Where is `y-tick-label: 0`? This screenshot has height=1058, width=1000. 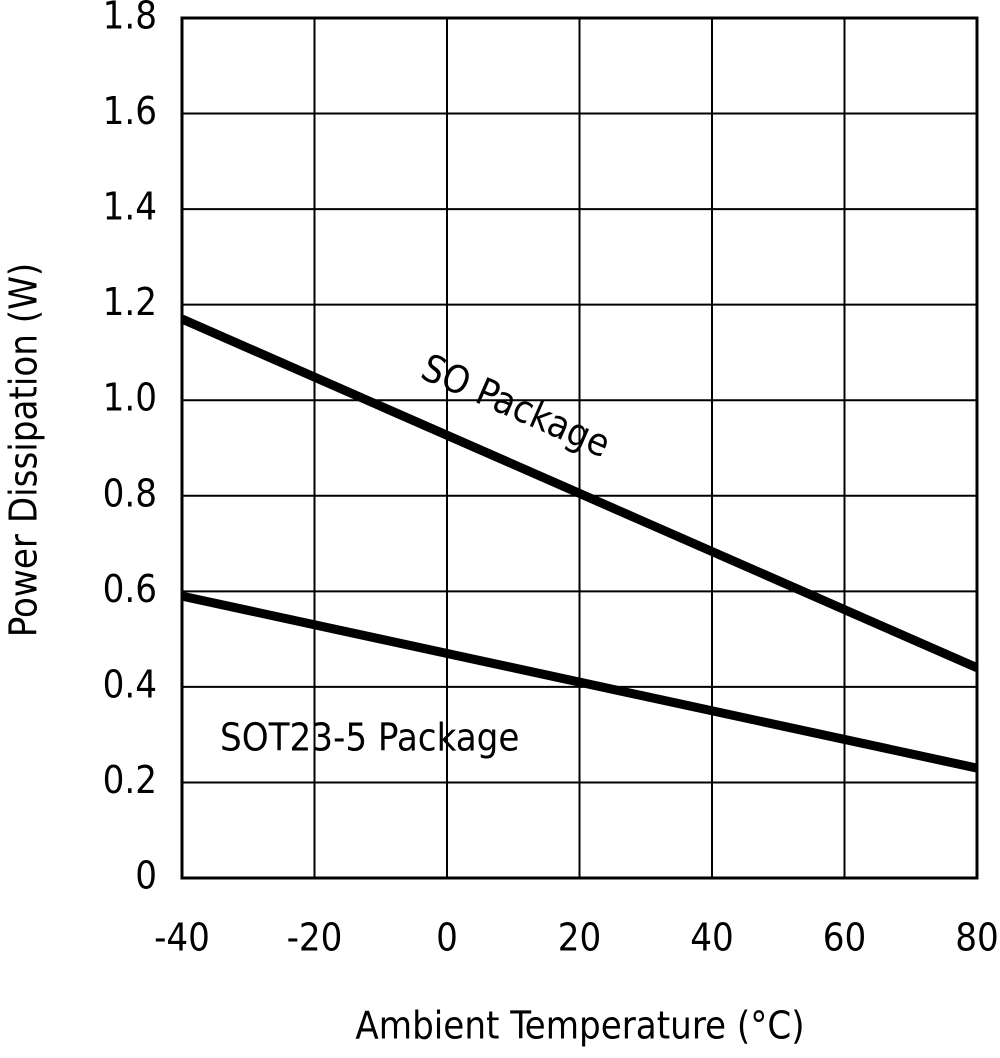 y-tick-label: 0 is located at coordinates (146, 876).